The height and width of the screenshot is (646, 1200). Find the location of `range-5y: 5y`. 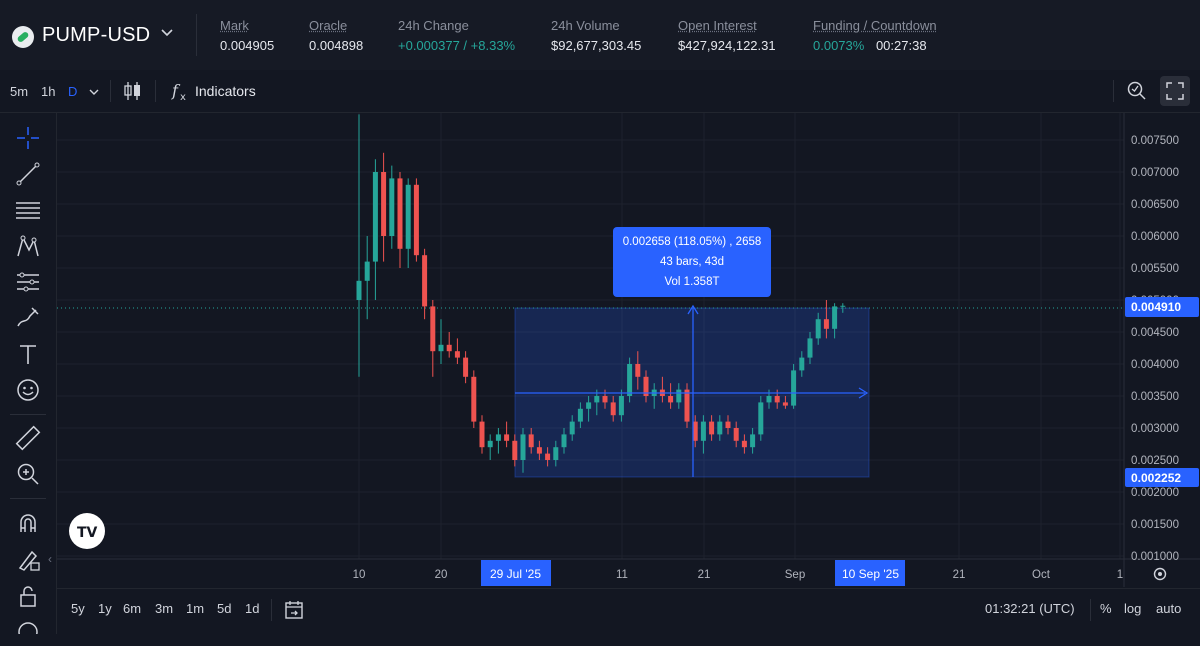

range-5y: 5y is located at coordinates (78, 608).